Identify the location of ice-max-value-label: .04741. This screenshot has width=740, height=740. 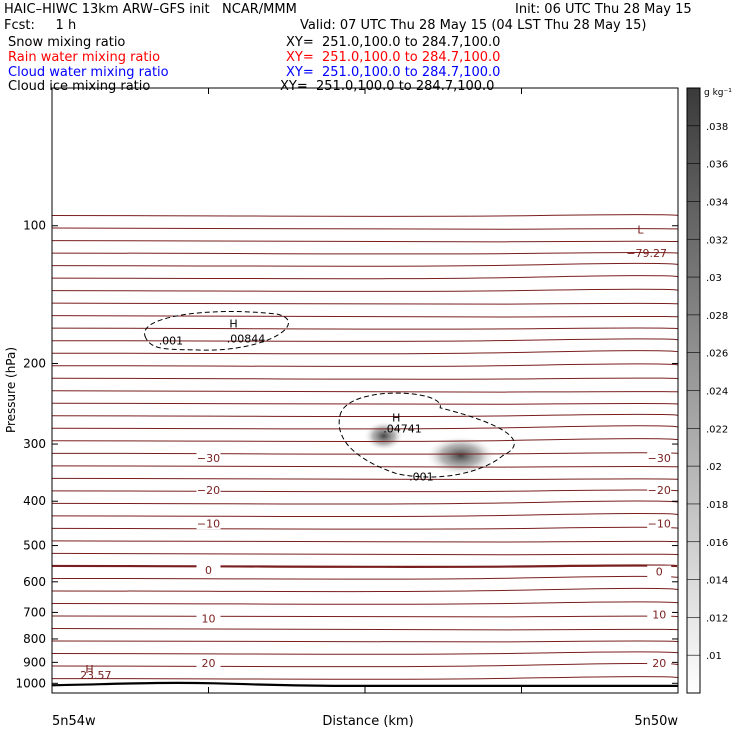
(402, 428).